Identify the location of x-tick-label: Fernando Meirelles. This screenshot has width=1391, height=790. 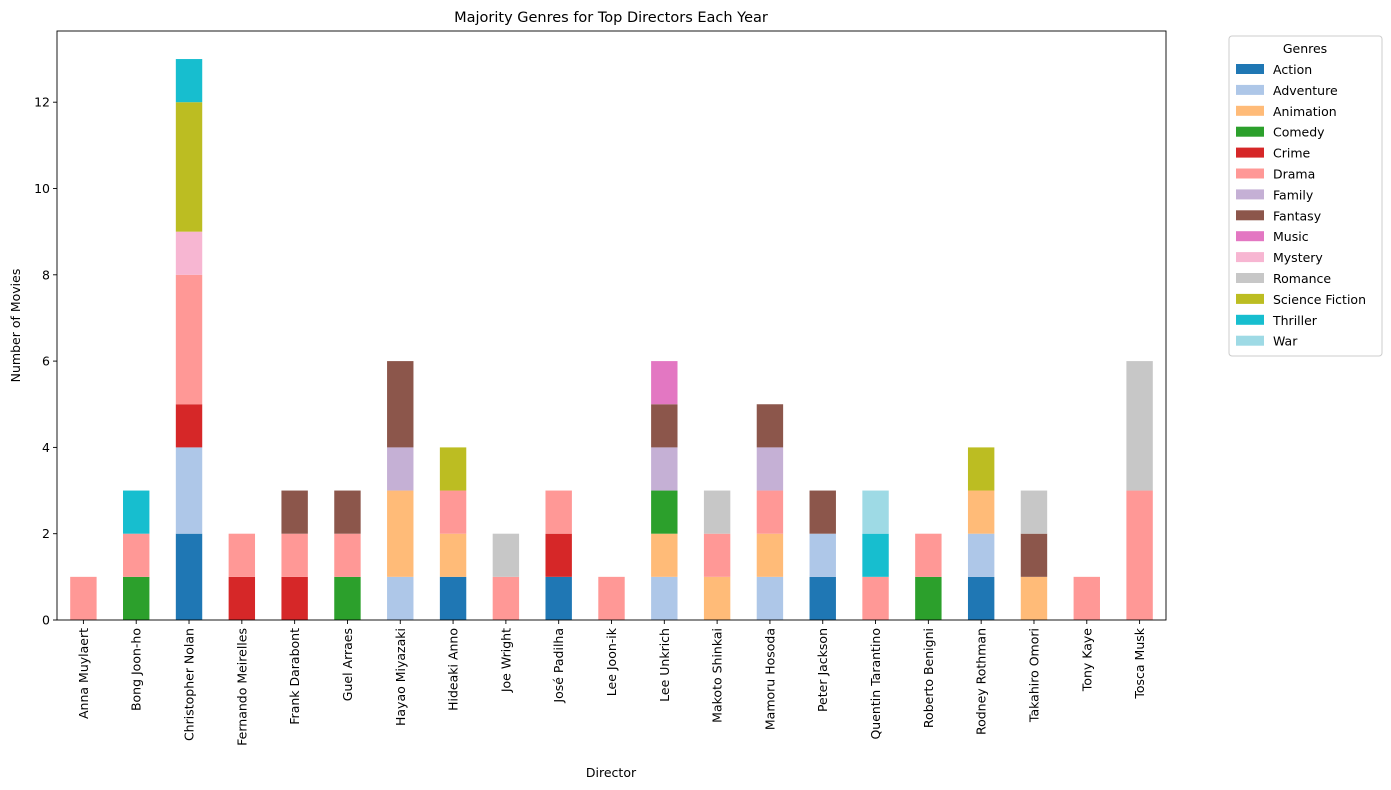
(241, 687).